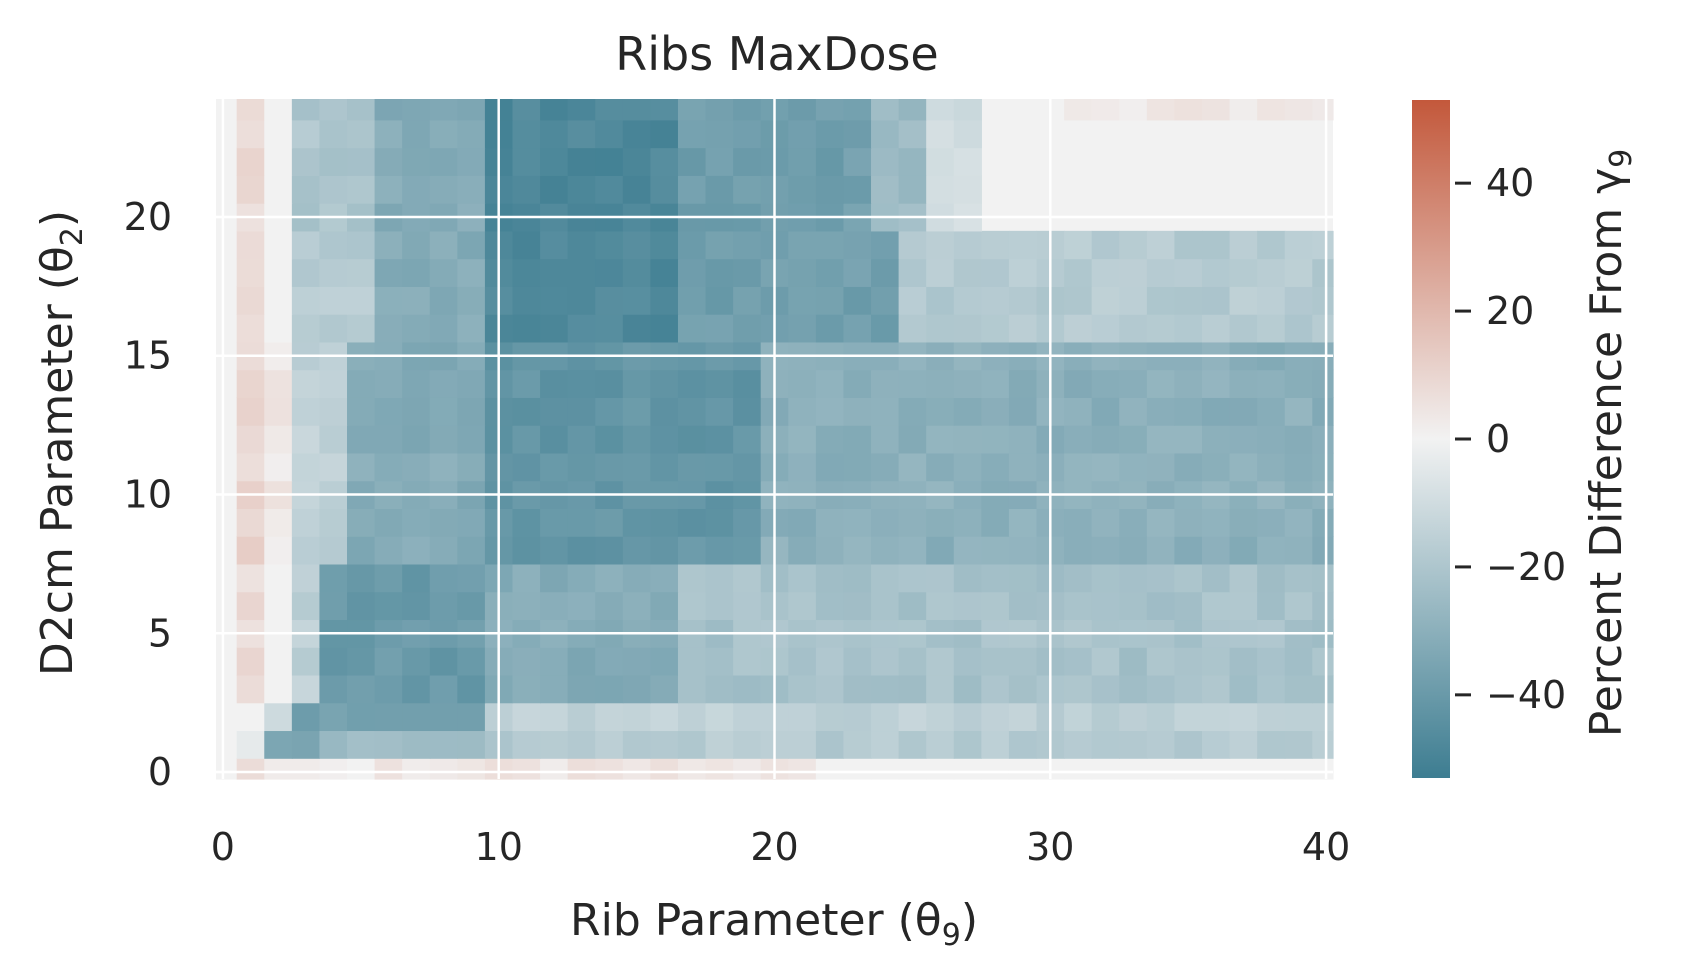 The image size is (1681, 977). What do you see at coordinates (1498, 439) in the screenshot?
I see `colorbar-tick-label: 0` at bounding box center [1498, 439].